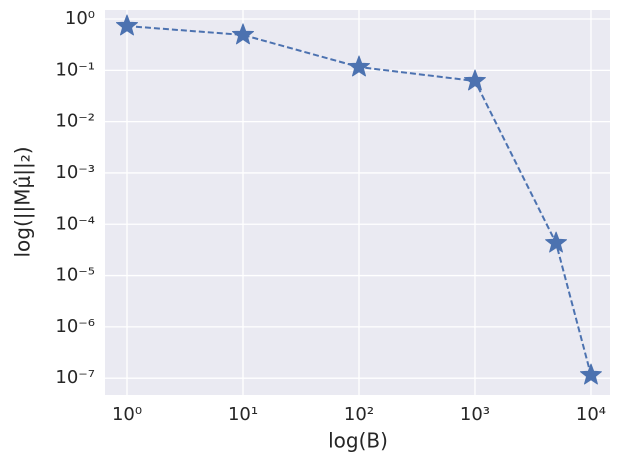  Describe the element at coordinates (23, 201) in the screenshot. I see `y-axis-label: log(||Mμ̂||₂)` at that location.